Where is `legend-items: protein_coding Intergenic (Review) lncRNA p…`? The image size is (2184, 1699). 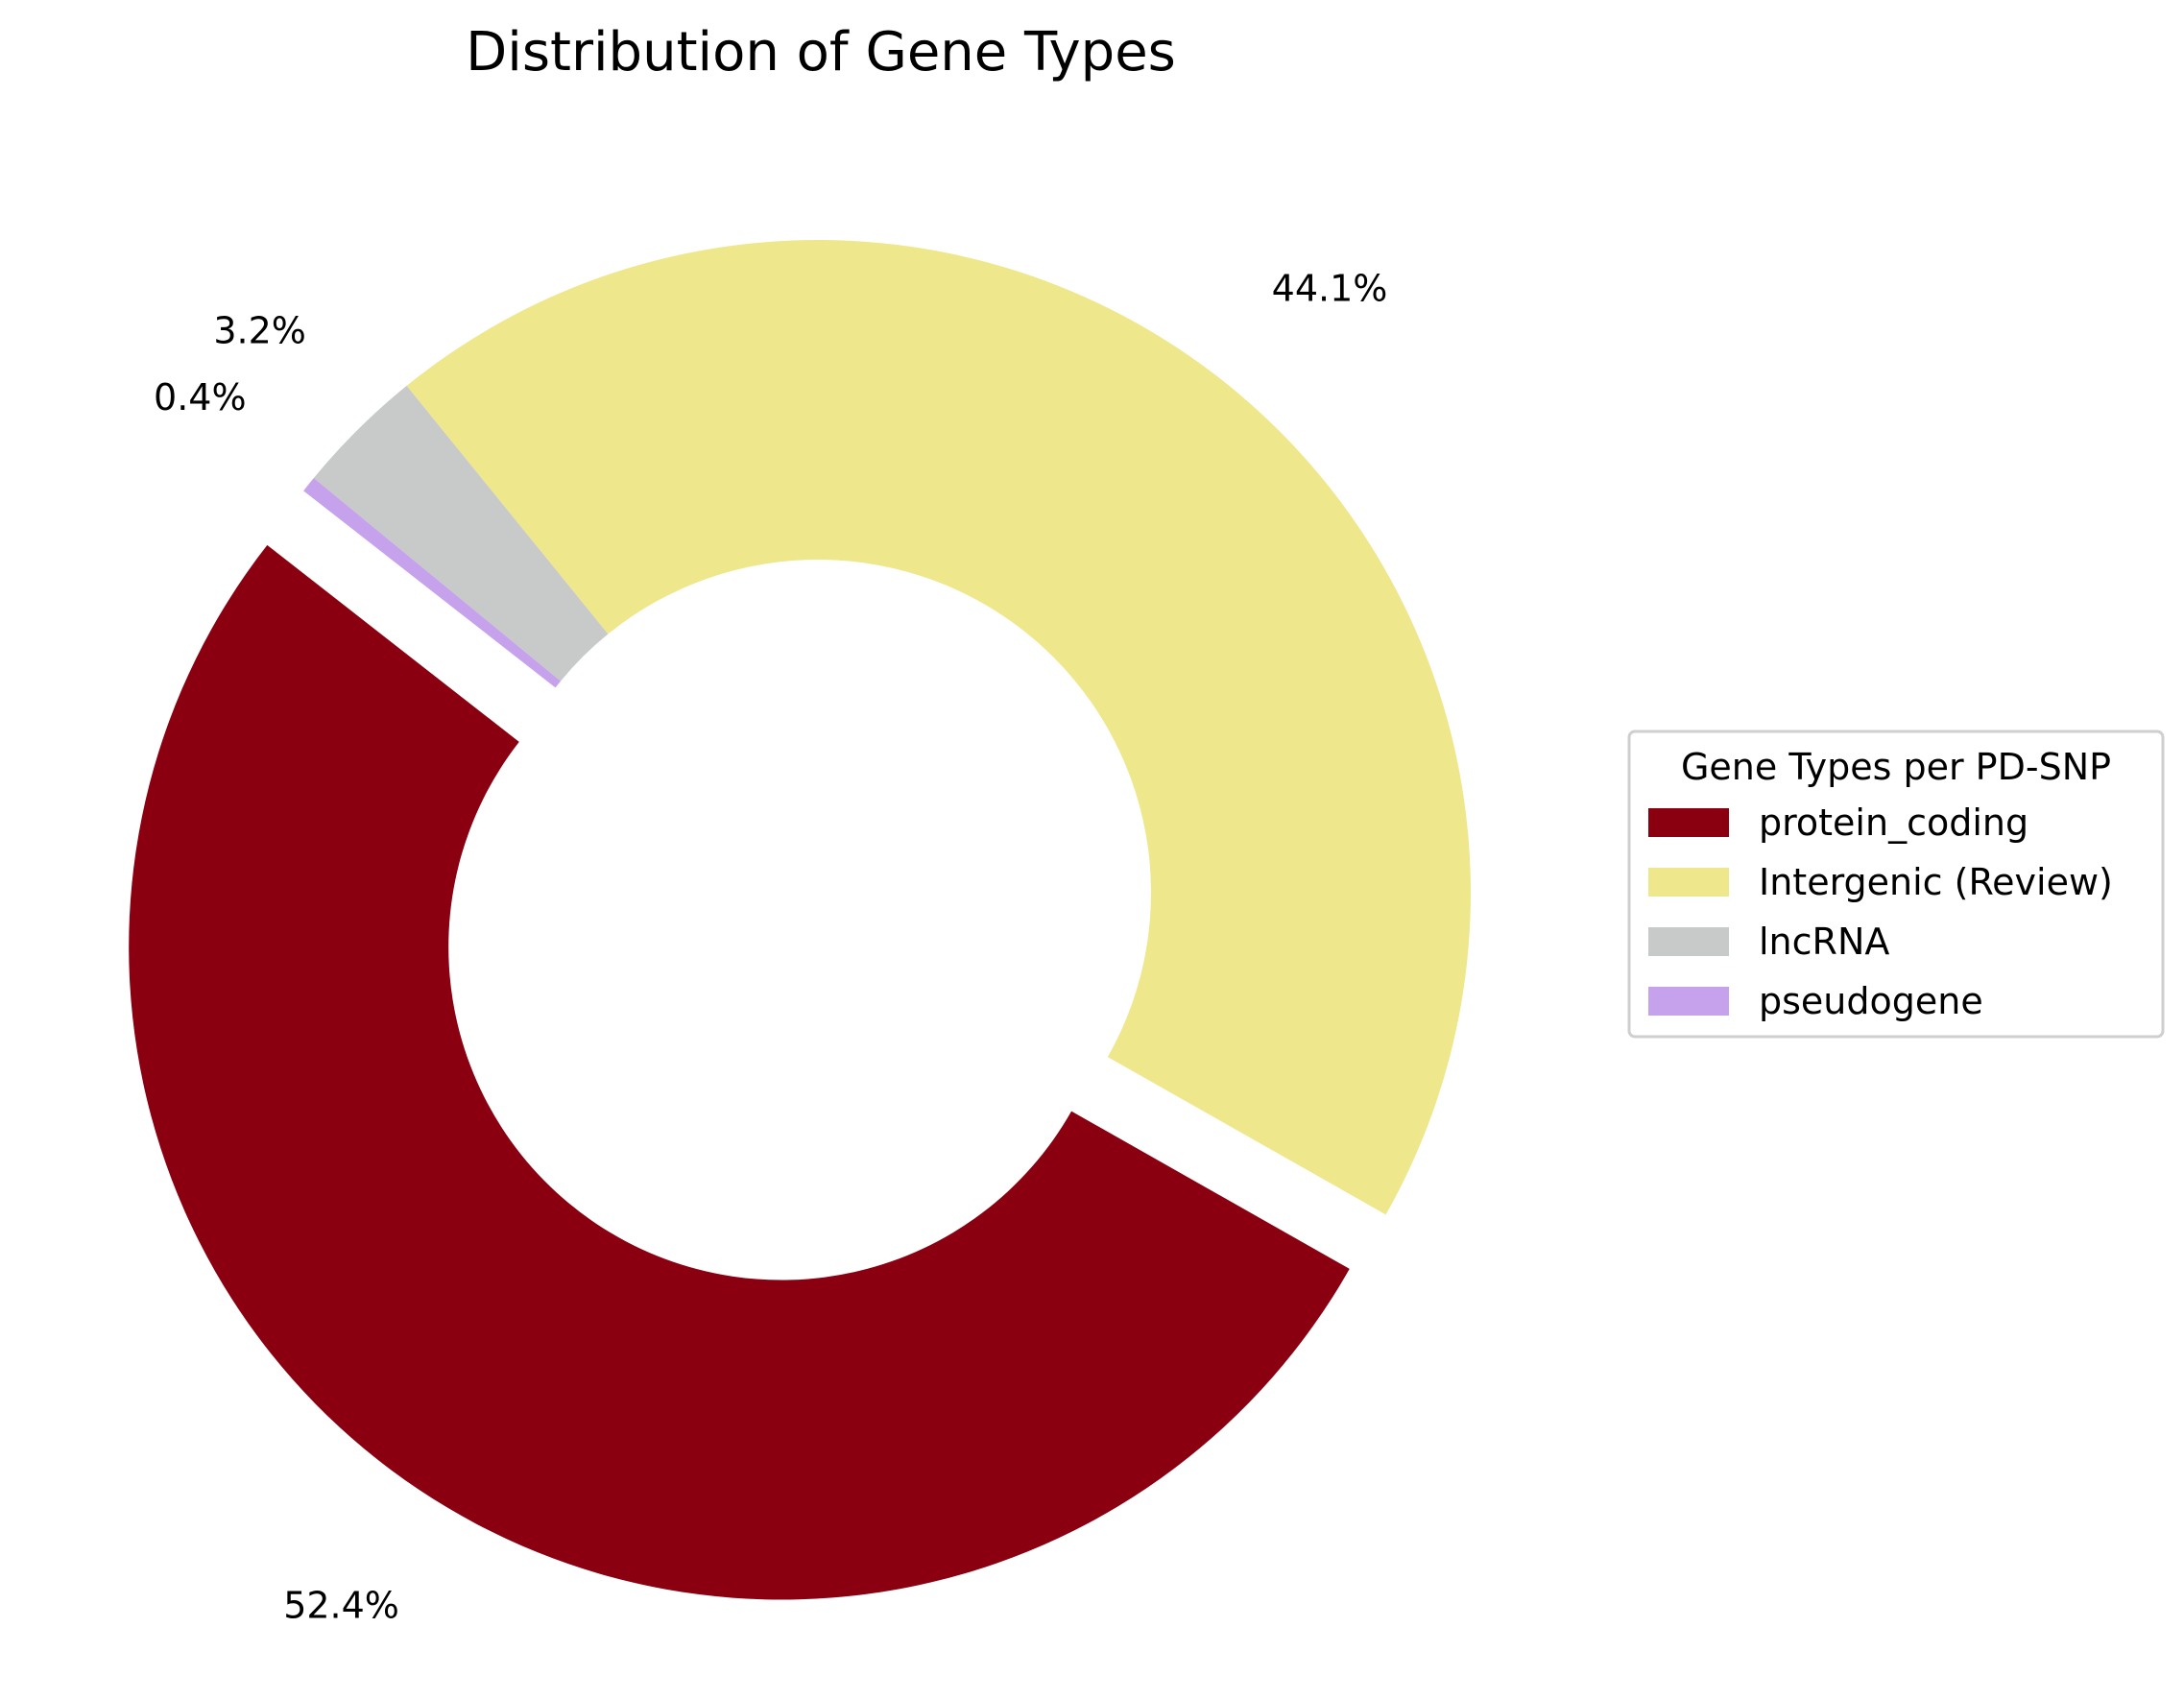
legend-items: protein_coding Intergenic (Review) lncRNA p… is located at coordinates (1880, 912).